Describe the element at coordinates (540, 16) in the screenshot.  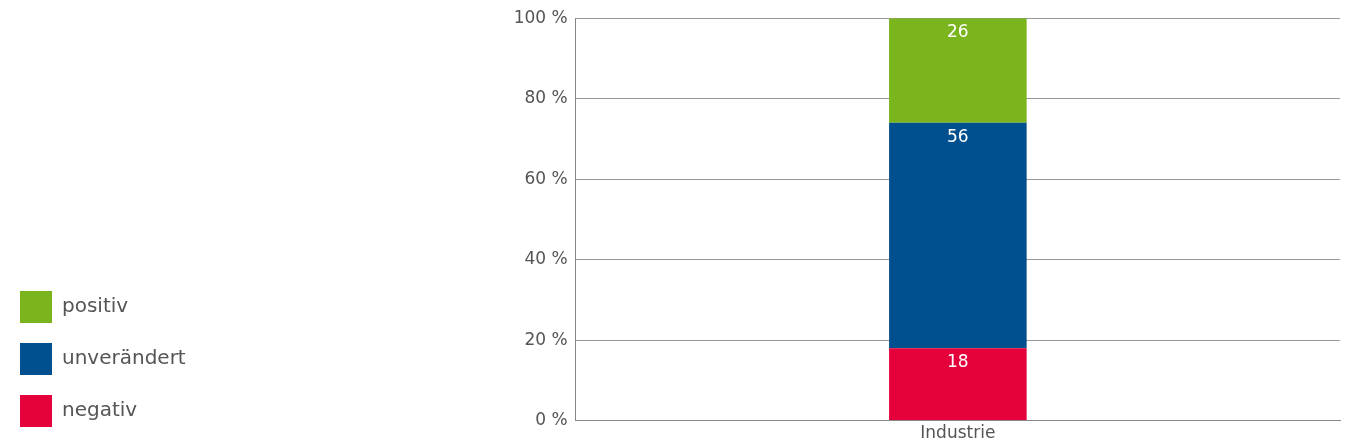
I see `y-tick-label: 100 %` at that location.